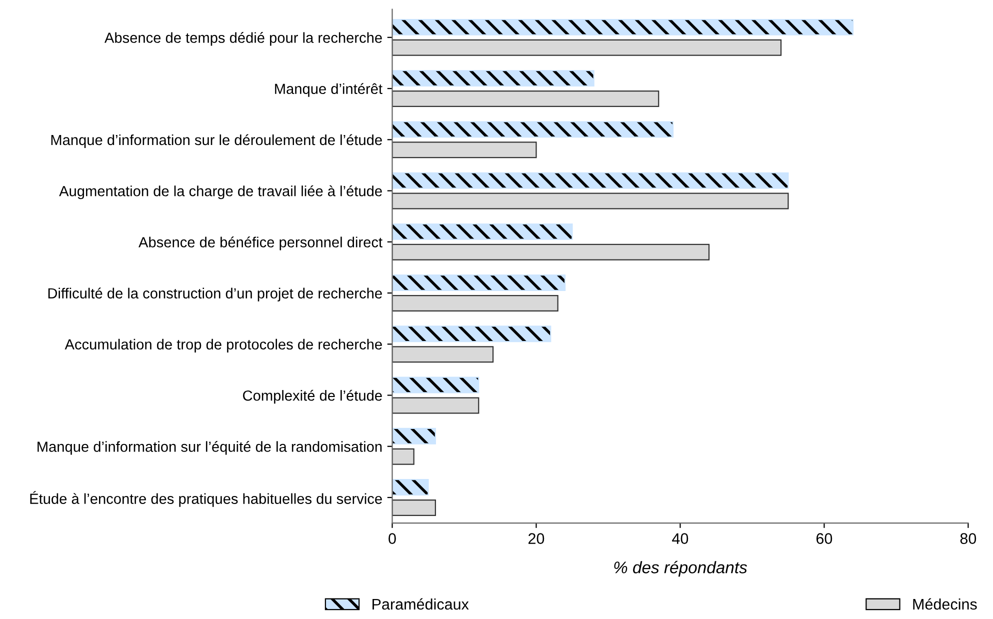 The width and height of the screenshot is (993, 619). What do you see at coordinates (681, 568) in the screenshot?
I see `x-axis-title: % des répondants` at bounding box center [681, 568].